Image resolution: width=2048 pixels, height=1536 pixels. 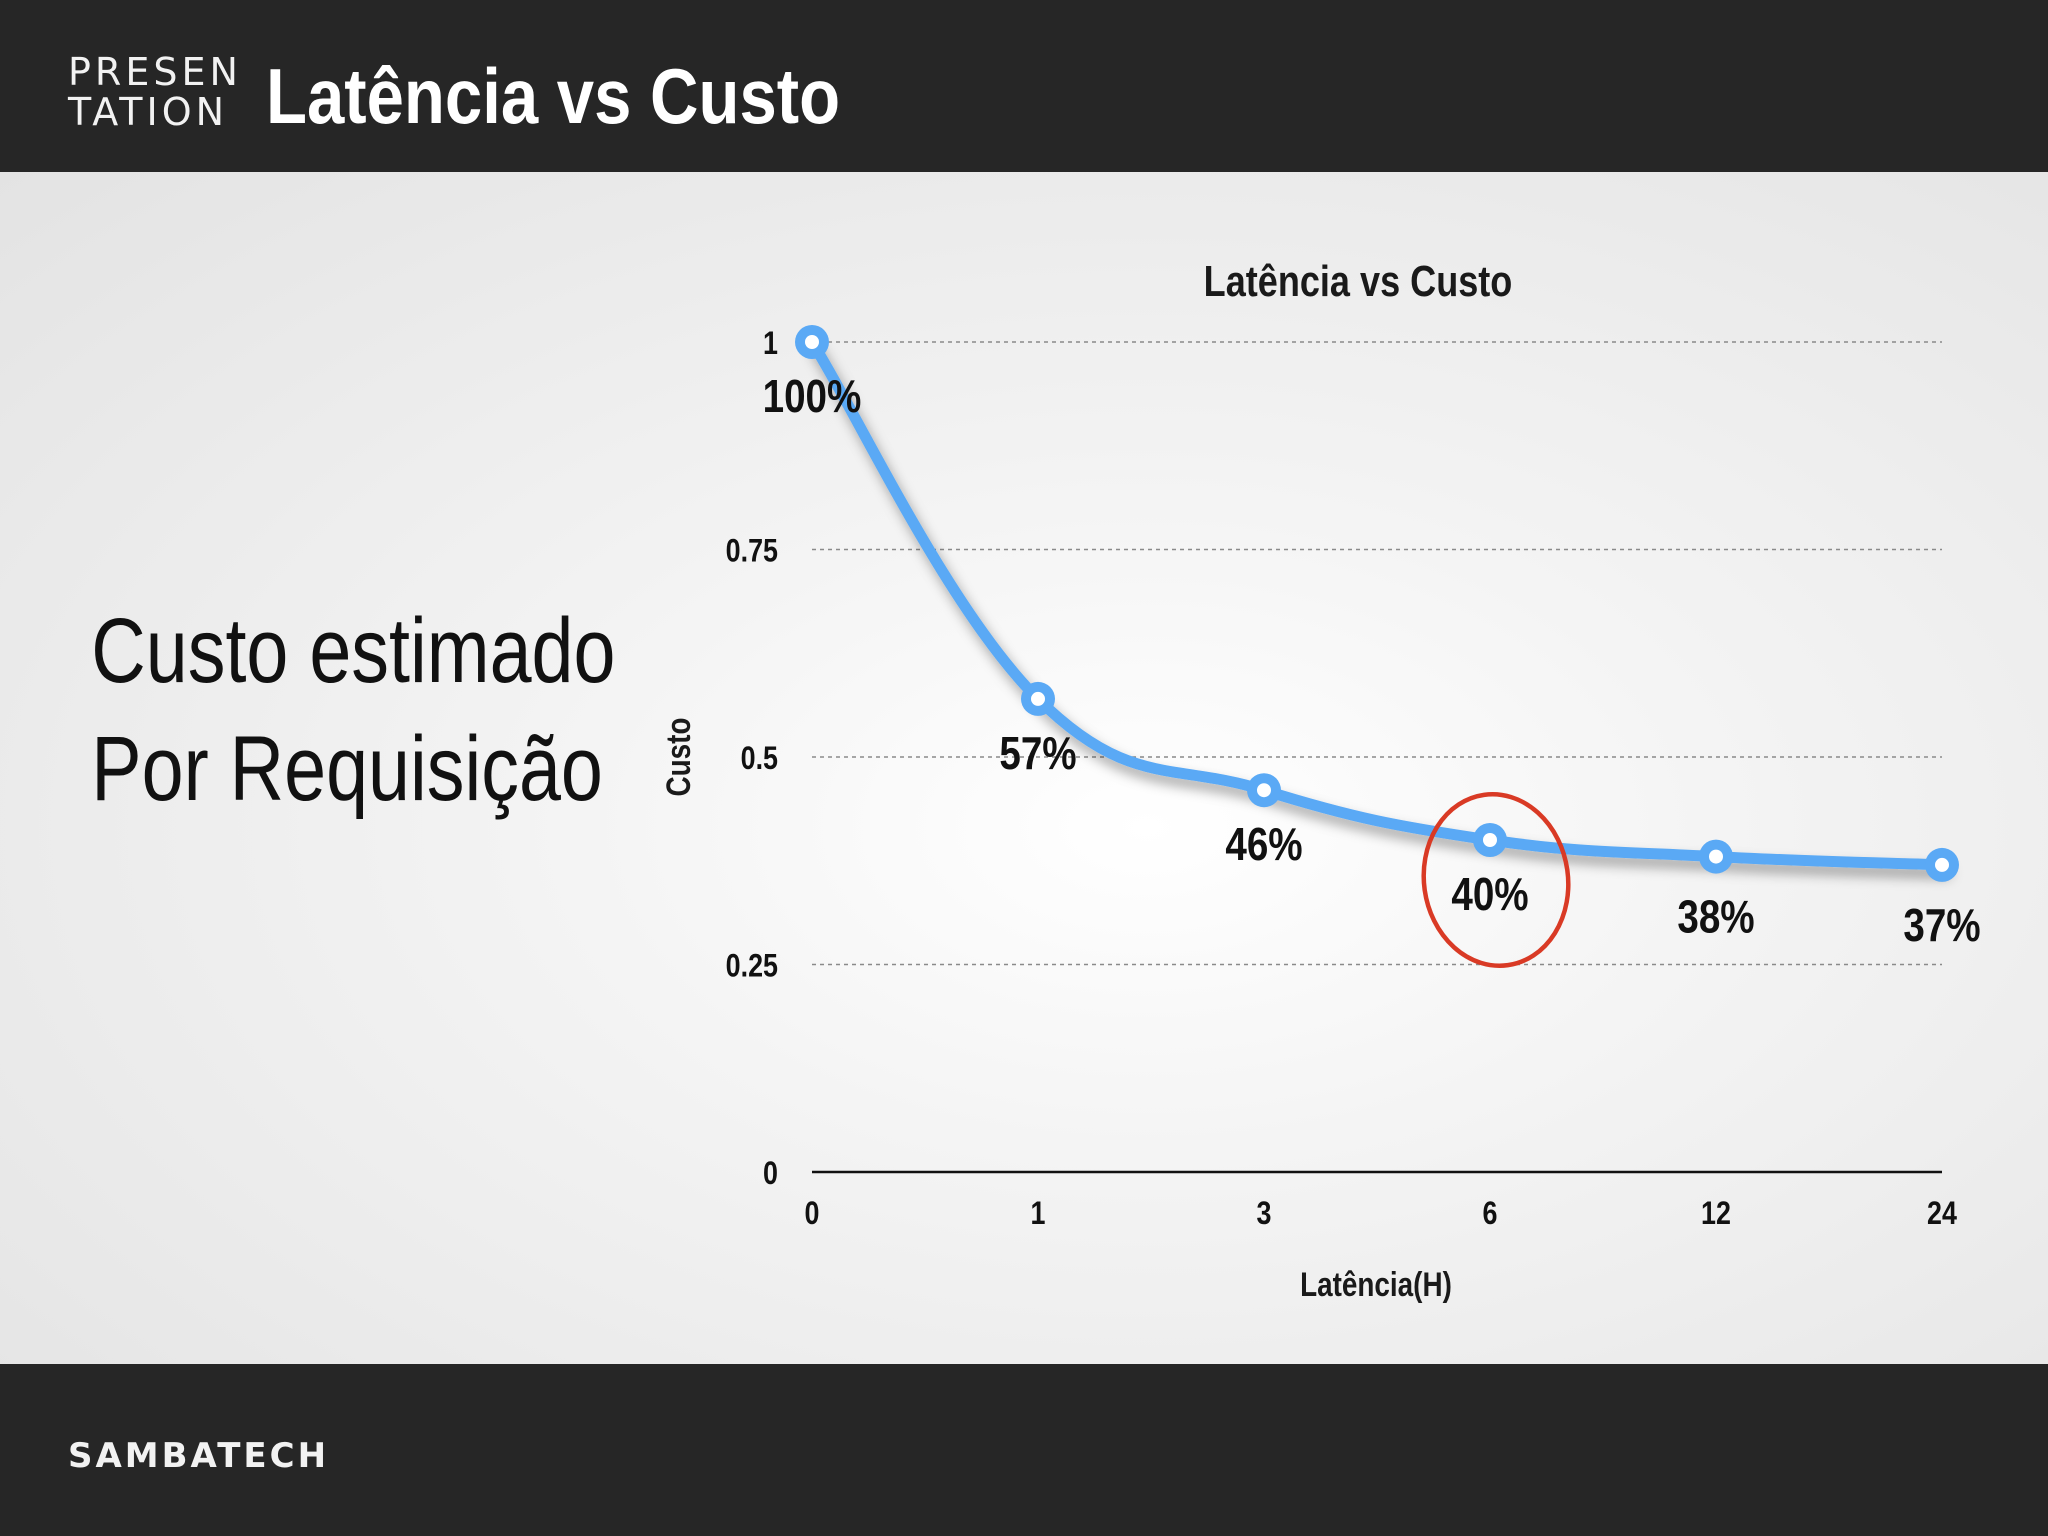 What do you see at coordinates (752, 551) in the screenshot?
I see `y-tick-label: 0.75` at bounding box center [752, 551].